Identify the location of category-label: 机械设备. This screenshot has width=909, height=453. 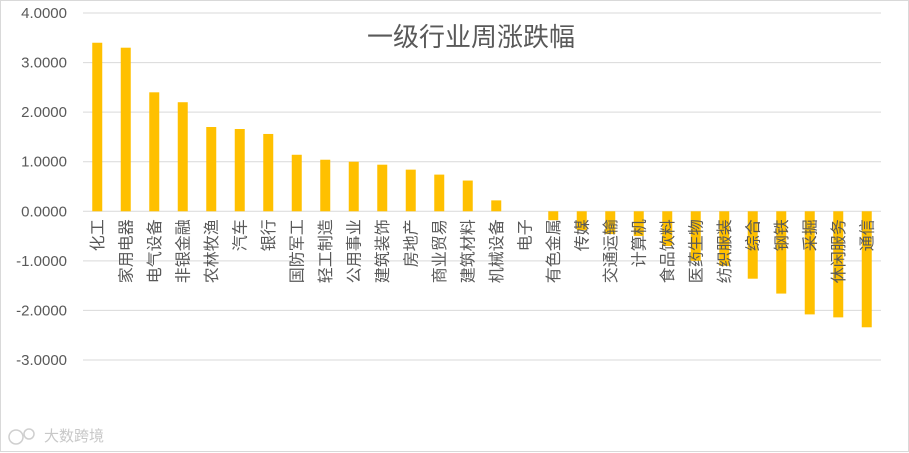
(496, 251).